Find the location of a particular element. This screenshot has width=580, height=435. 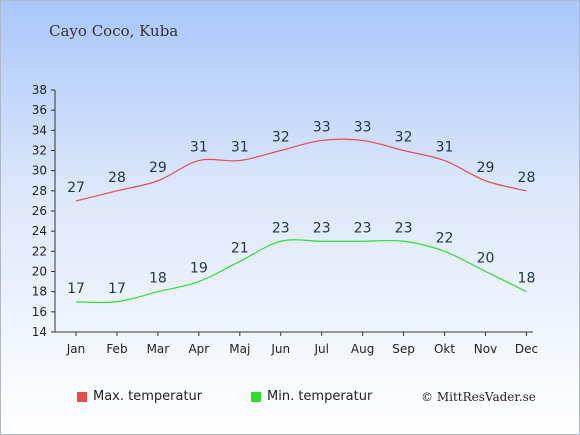

y-tick-label: 32 is located at coordinates (39, 151).